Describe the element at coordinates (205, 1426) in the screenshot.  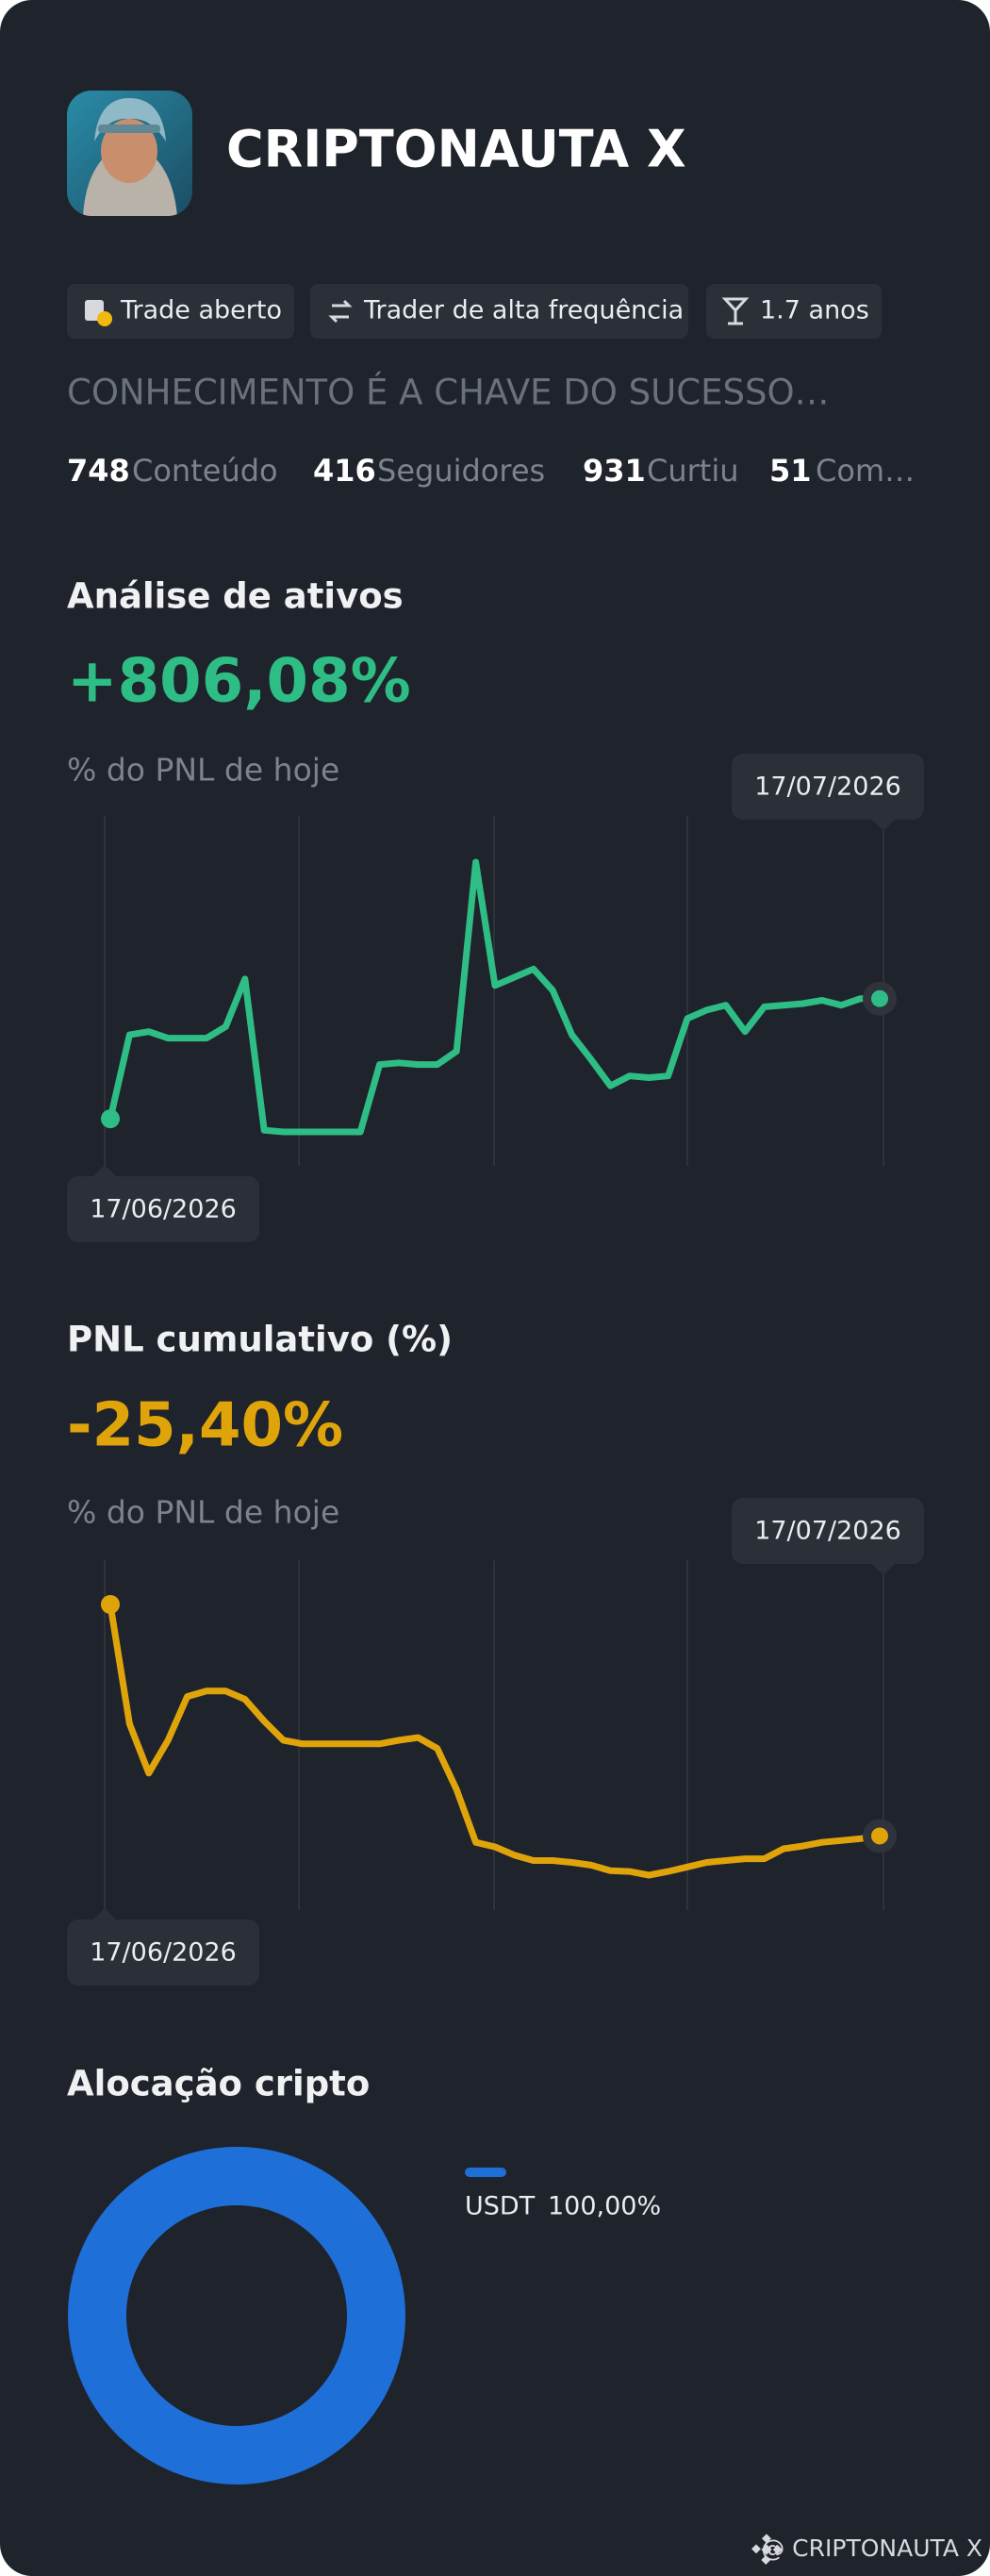
I see `headline-value: -25,40%` at that location.